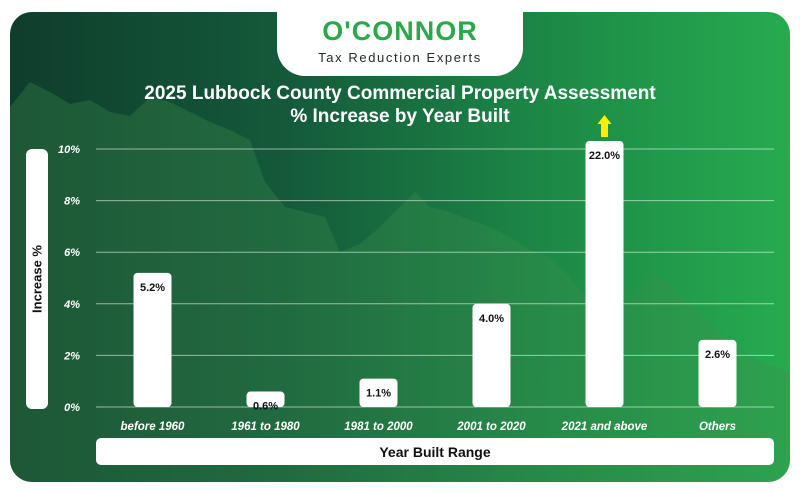  Describe the element at coordinates (400, 57) in the screenshot. I see `brand-tagline: Tax Reduction Experts` at that location.